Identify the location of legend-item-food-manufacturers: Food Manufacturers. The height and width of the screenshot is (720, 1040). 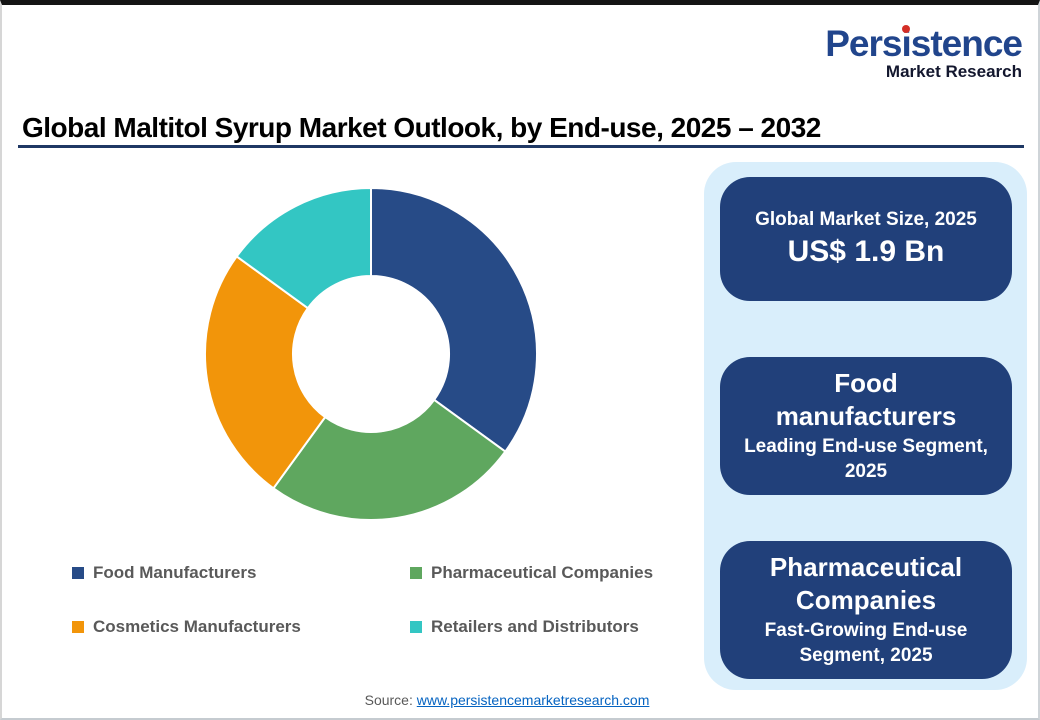
(241, 572).